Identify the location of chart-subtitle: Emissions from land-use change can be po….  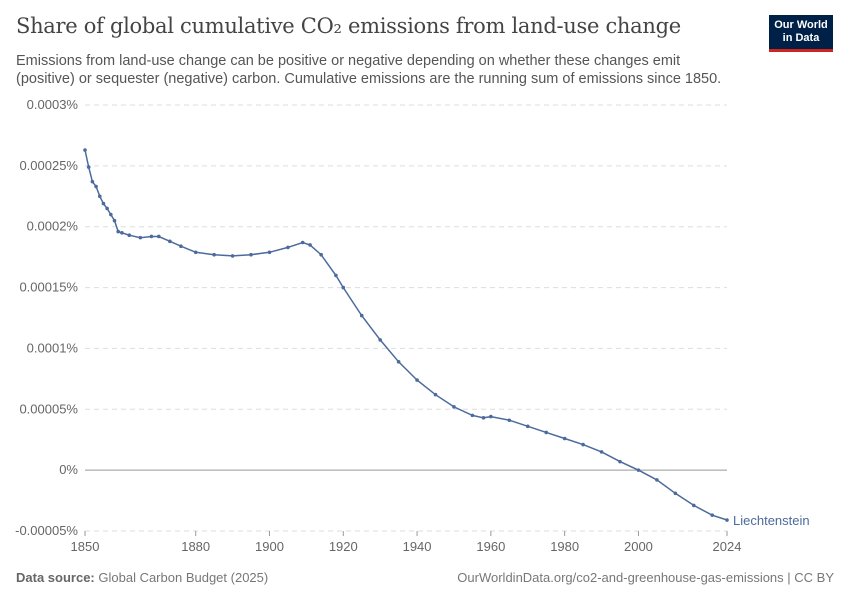
(369, 70).